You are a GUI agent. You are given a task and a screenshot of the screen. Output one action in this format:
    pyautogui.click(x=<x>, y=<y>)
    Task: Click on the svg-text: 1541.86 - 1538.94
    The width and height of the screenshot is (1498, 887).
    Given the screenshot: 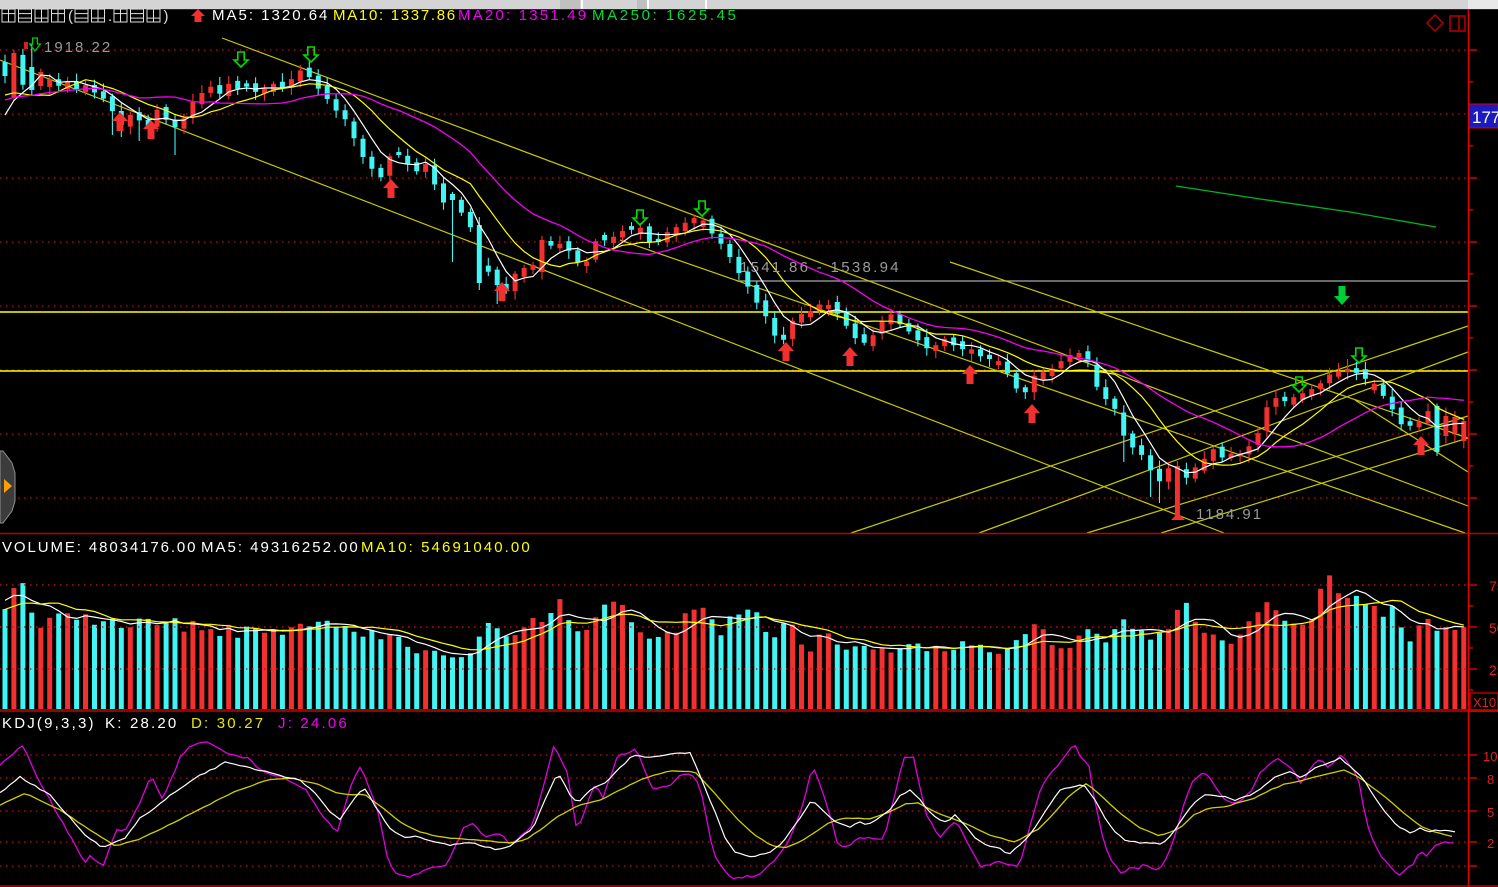 What is the action you would take?
    pyautogui.click(x=820, y=267)
    